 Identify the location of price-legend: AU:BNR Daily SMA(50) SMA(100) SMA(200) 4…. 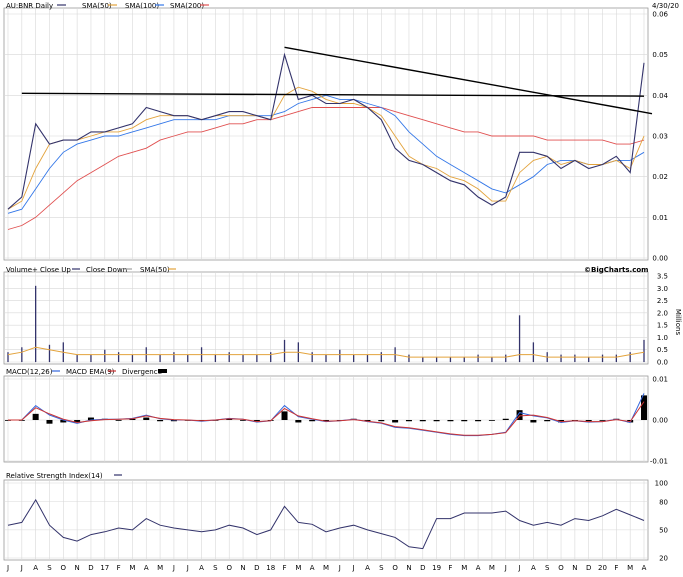
(342, 6).